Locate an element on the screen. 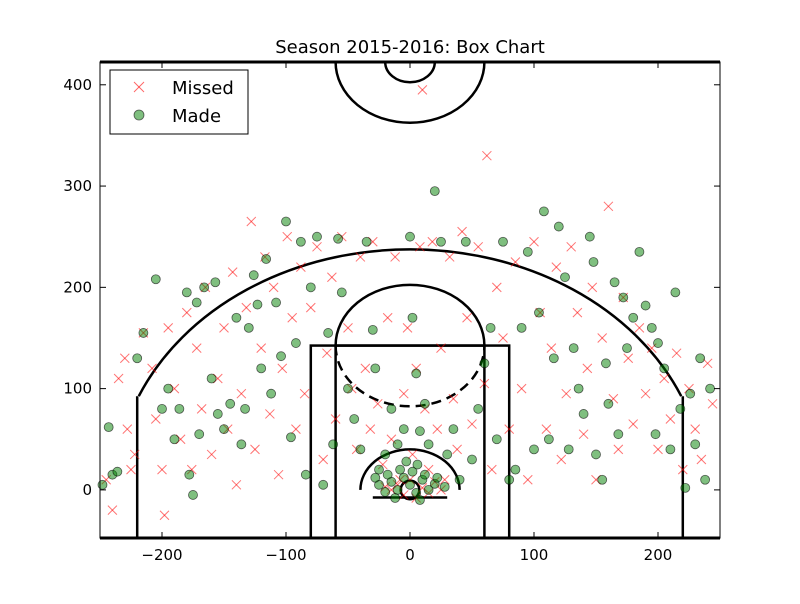  court-restricted-area is located at coordinates (410, 469).